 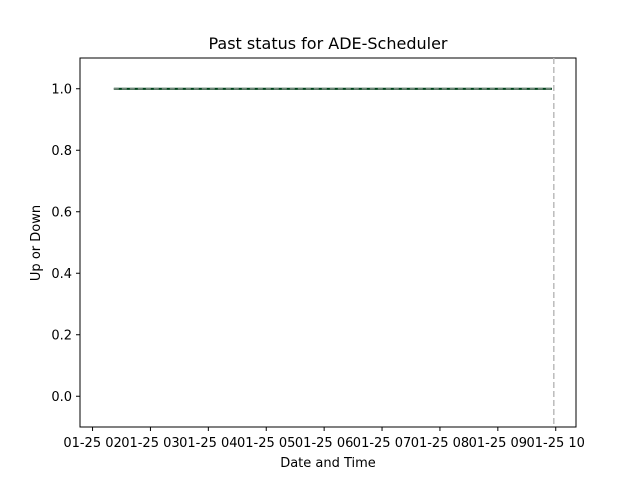 What do you see at coordinates (440, 443) in the screenshot?
I see `x-tick-label: 01-25 08` at bounding box center [440, 443].